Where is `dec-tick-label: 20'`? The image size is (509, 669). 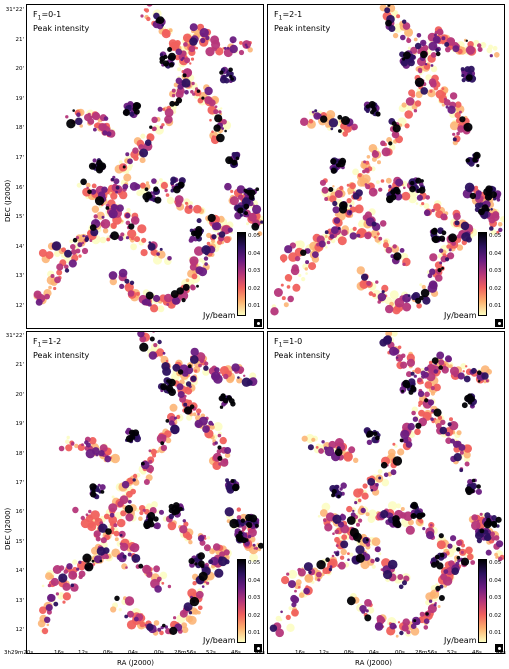 dec-tick-label: 20' is located at coordinates (19, 394).